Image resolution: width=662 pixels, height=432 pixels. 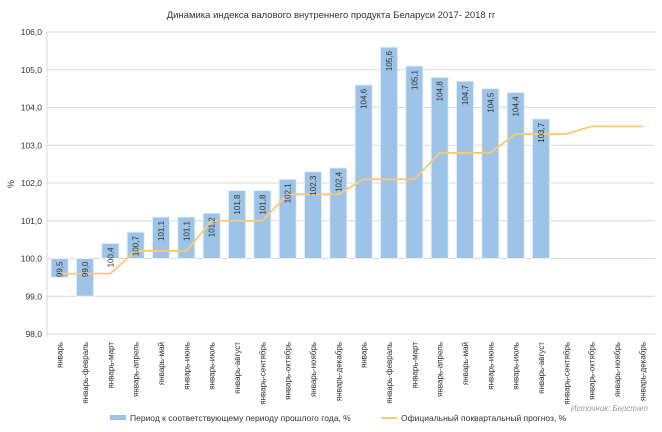 What do you see at coordinates (484, 418) in the screenshot?
I see `legend-line-label: Официальный поквартальный прогноз, %` at bounding box center [484, 418].